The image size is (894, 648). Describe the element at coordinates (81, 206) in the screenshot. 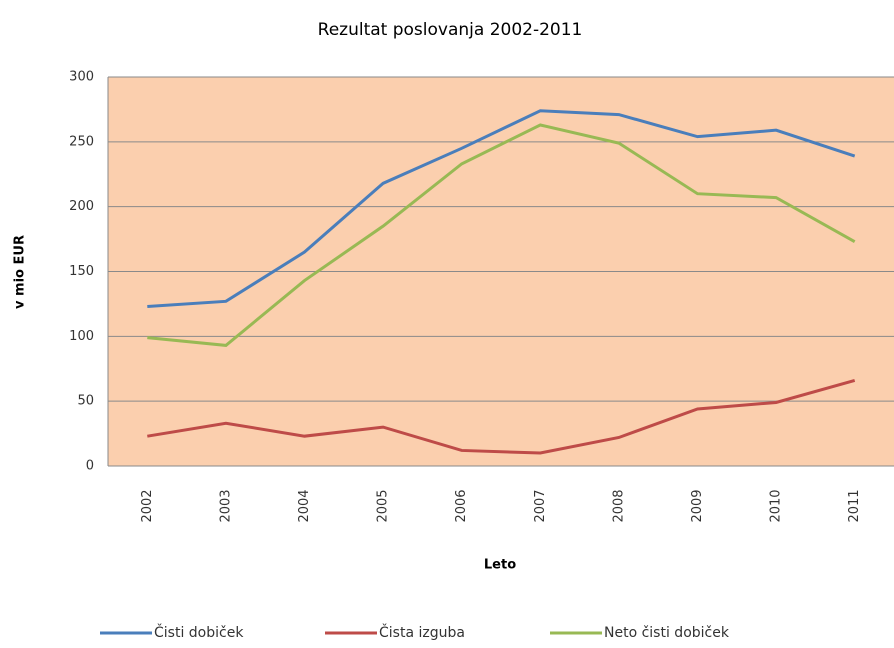

I see `y-tick-label: 200` at that location.